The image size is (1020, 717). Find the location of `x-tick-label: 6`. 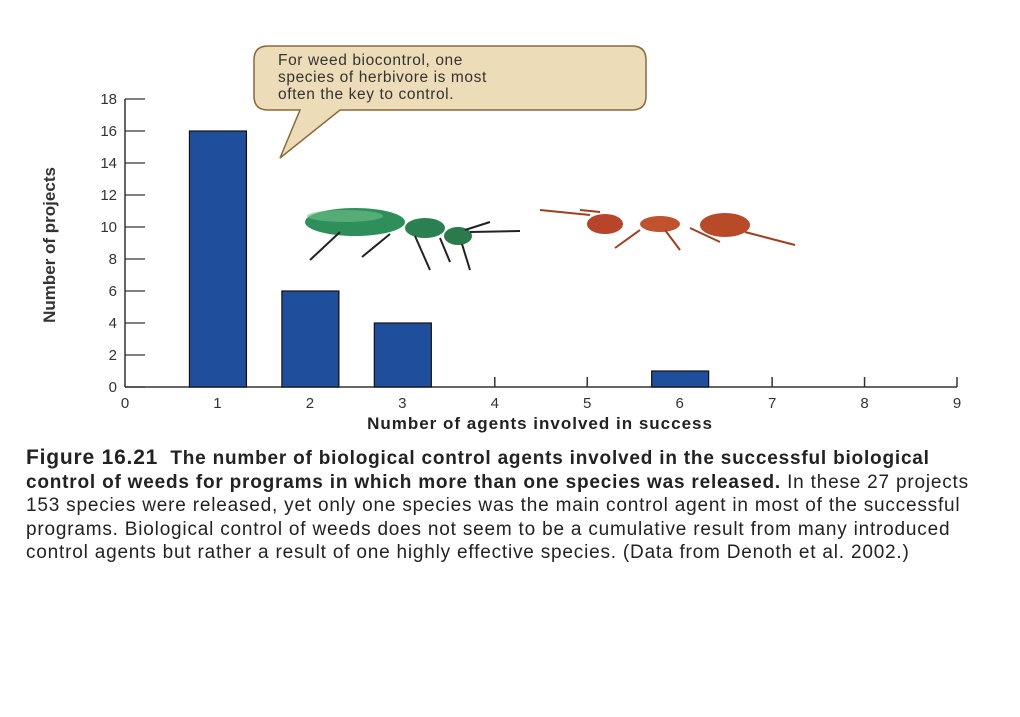

x-tick-label: 6 is located at coordinates (679, 403).